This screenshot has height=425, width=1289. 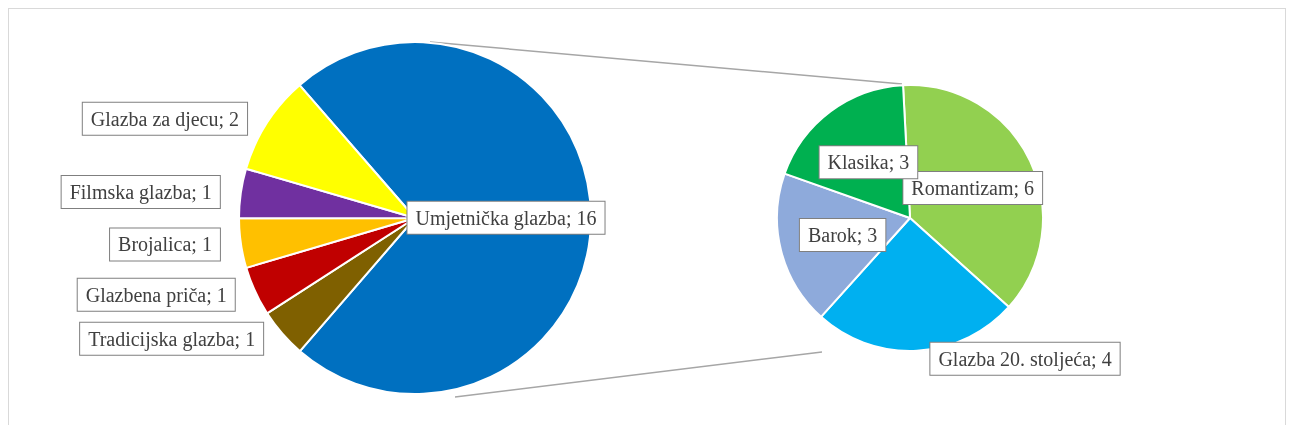 What do you see at coordinates (832, 235) in the screenshot?
I see `slice-label: Barok` at bounding box center [832, 235].